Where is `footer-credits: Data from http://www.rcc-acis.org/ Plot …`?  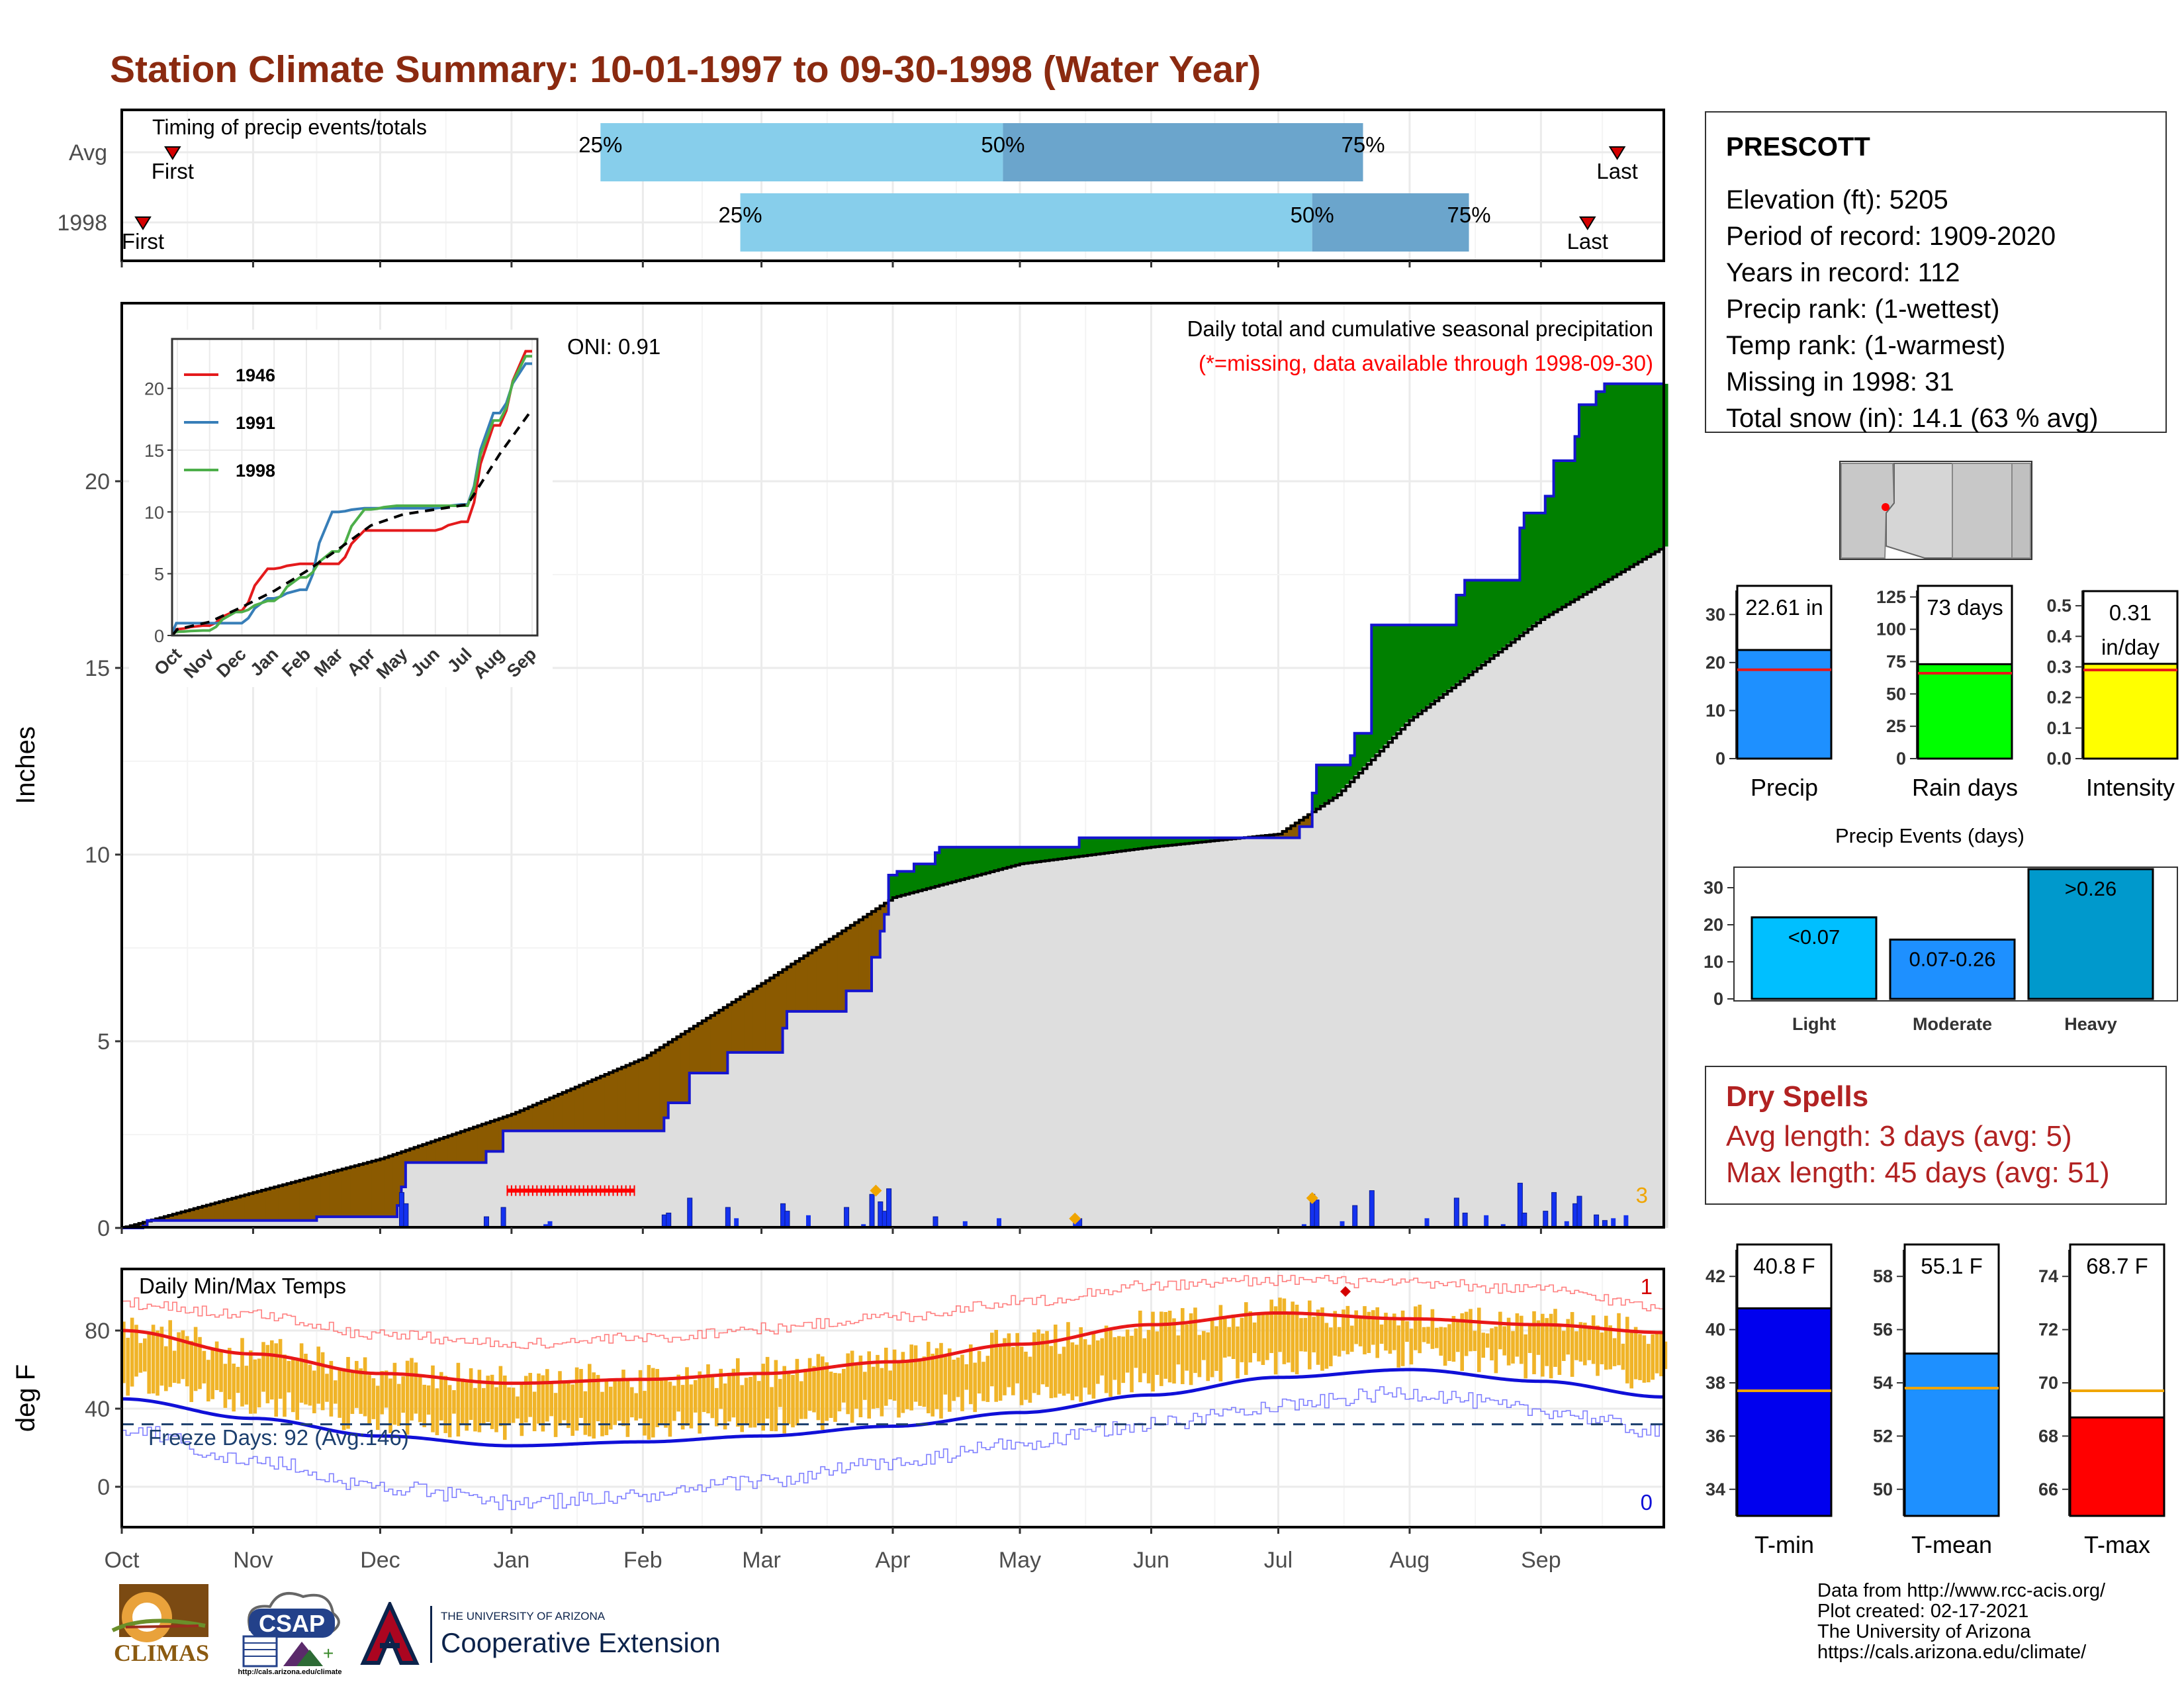
footer-credits: Data from http://www.rcc-acis.org/ Plot … is located at coordinates (1961, 1622).